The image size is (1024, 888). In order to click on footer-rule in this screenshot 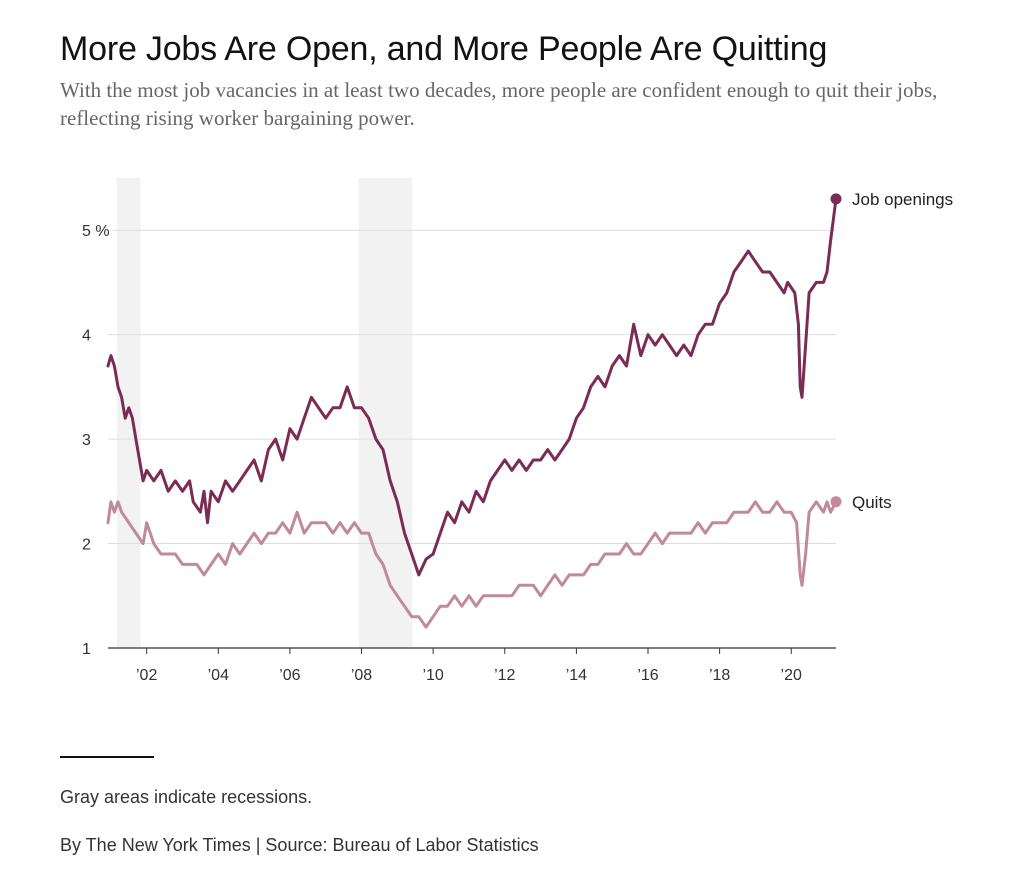, I will do `click(107, 757)`.